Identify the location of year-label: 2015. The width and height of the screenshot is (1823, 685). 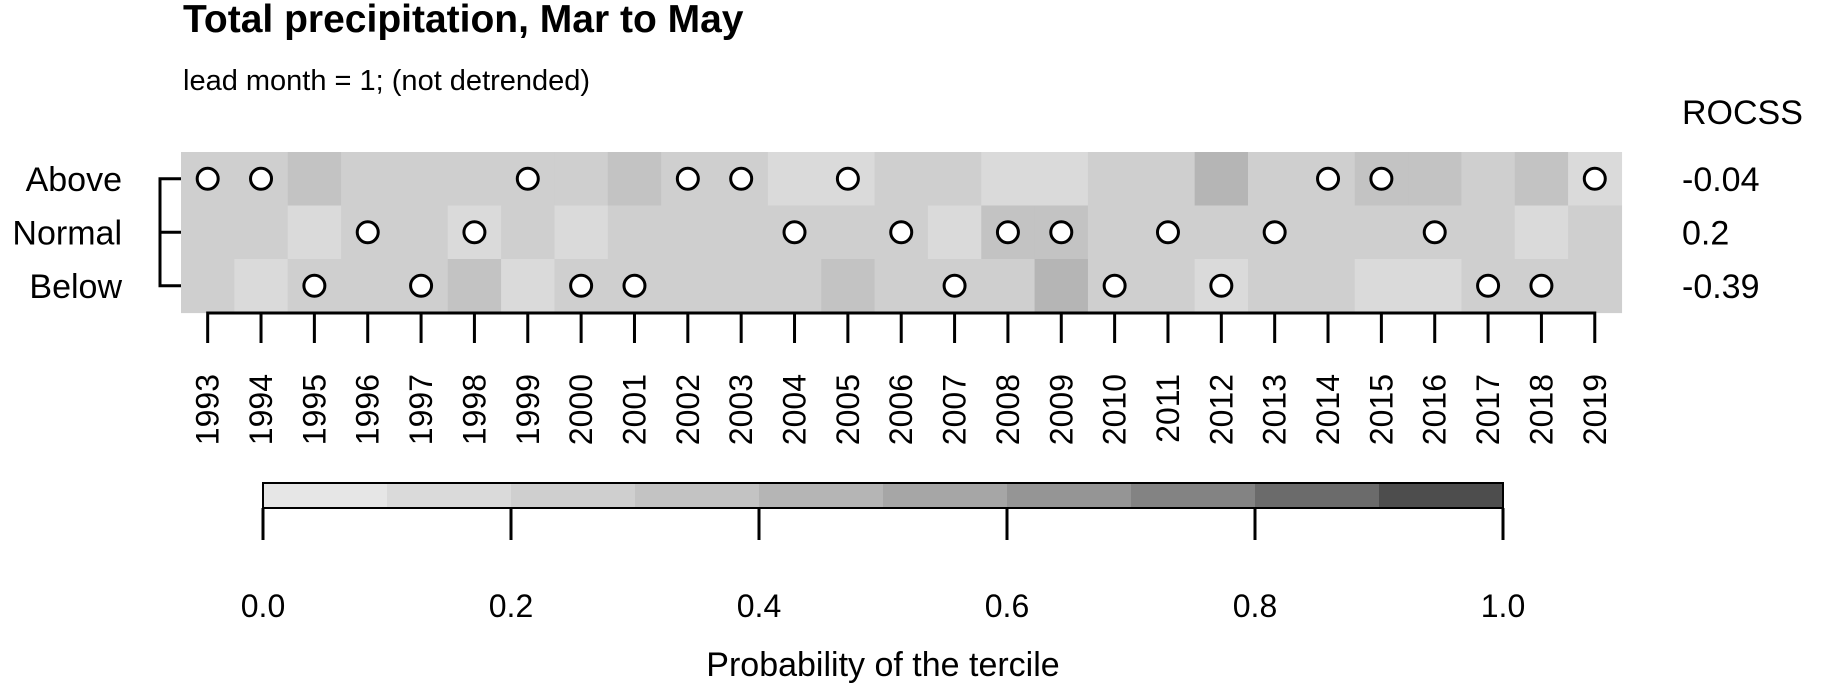
(1381, 409).